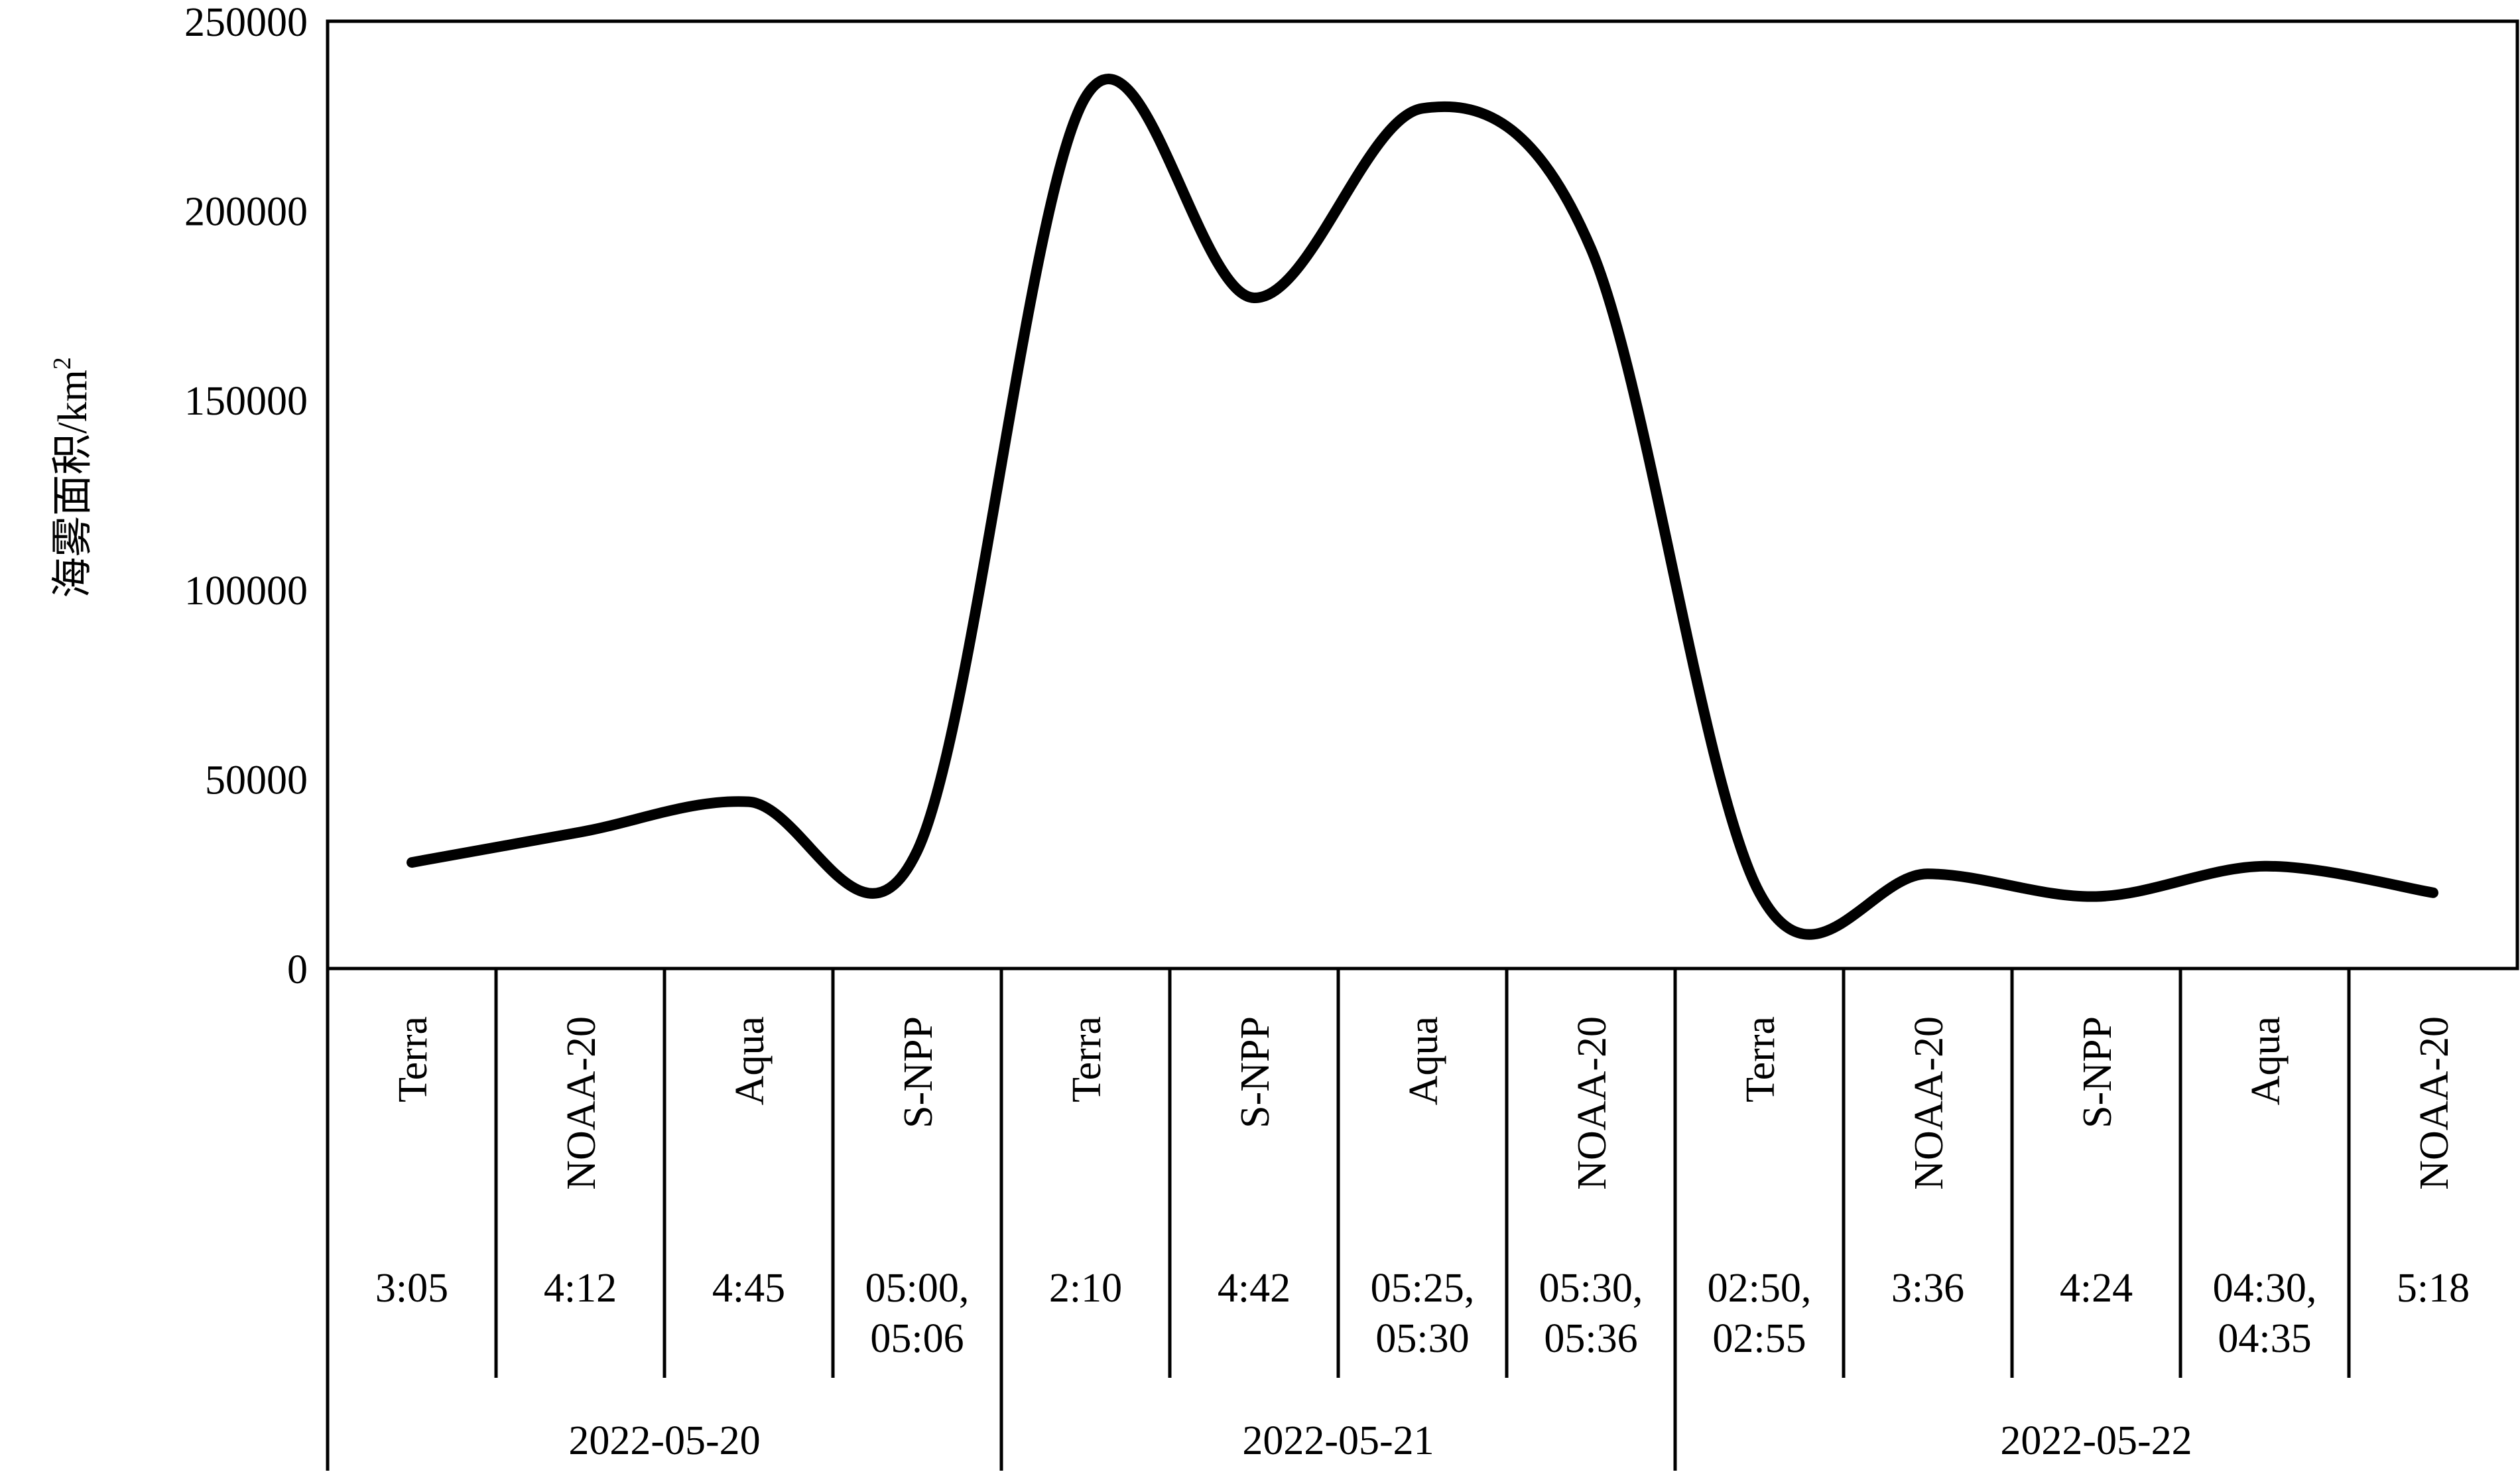 The image size is (2520, 1474). I want to click on x-category-time-line: 05:00,, so click(917, 1288).